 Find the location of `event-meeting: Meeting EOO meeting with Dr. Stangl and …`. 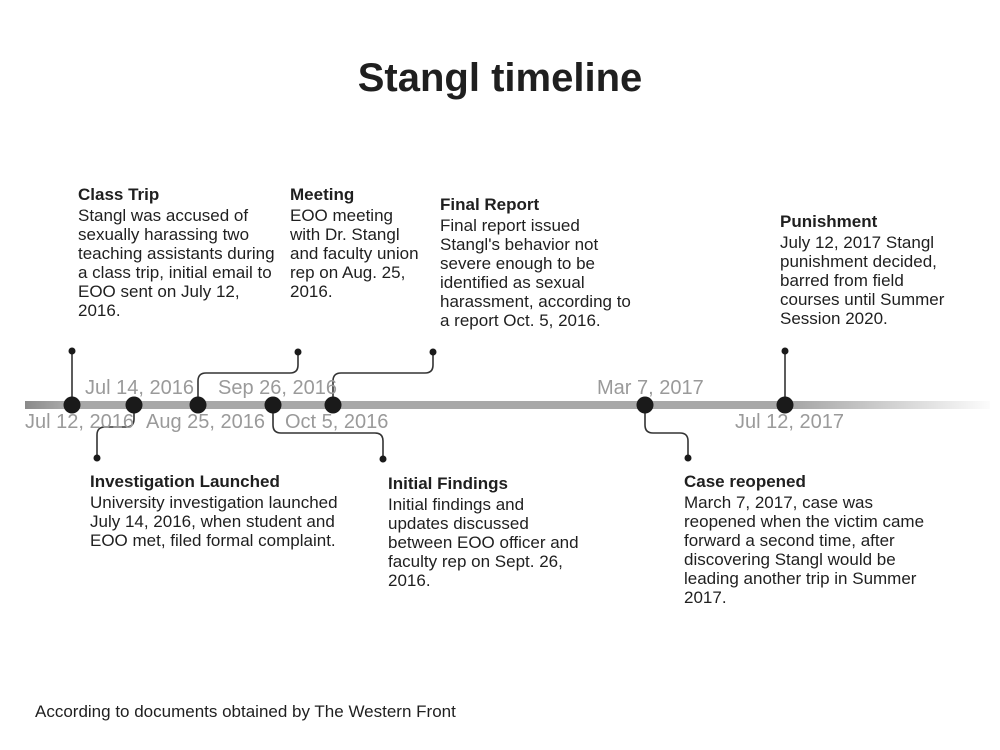

event-meeting: Meeting EOO meeting with Dr. Stangl and … is located at coordinates (355, 243).